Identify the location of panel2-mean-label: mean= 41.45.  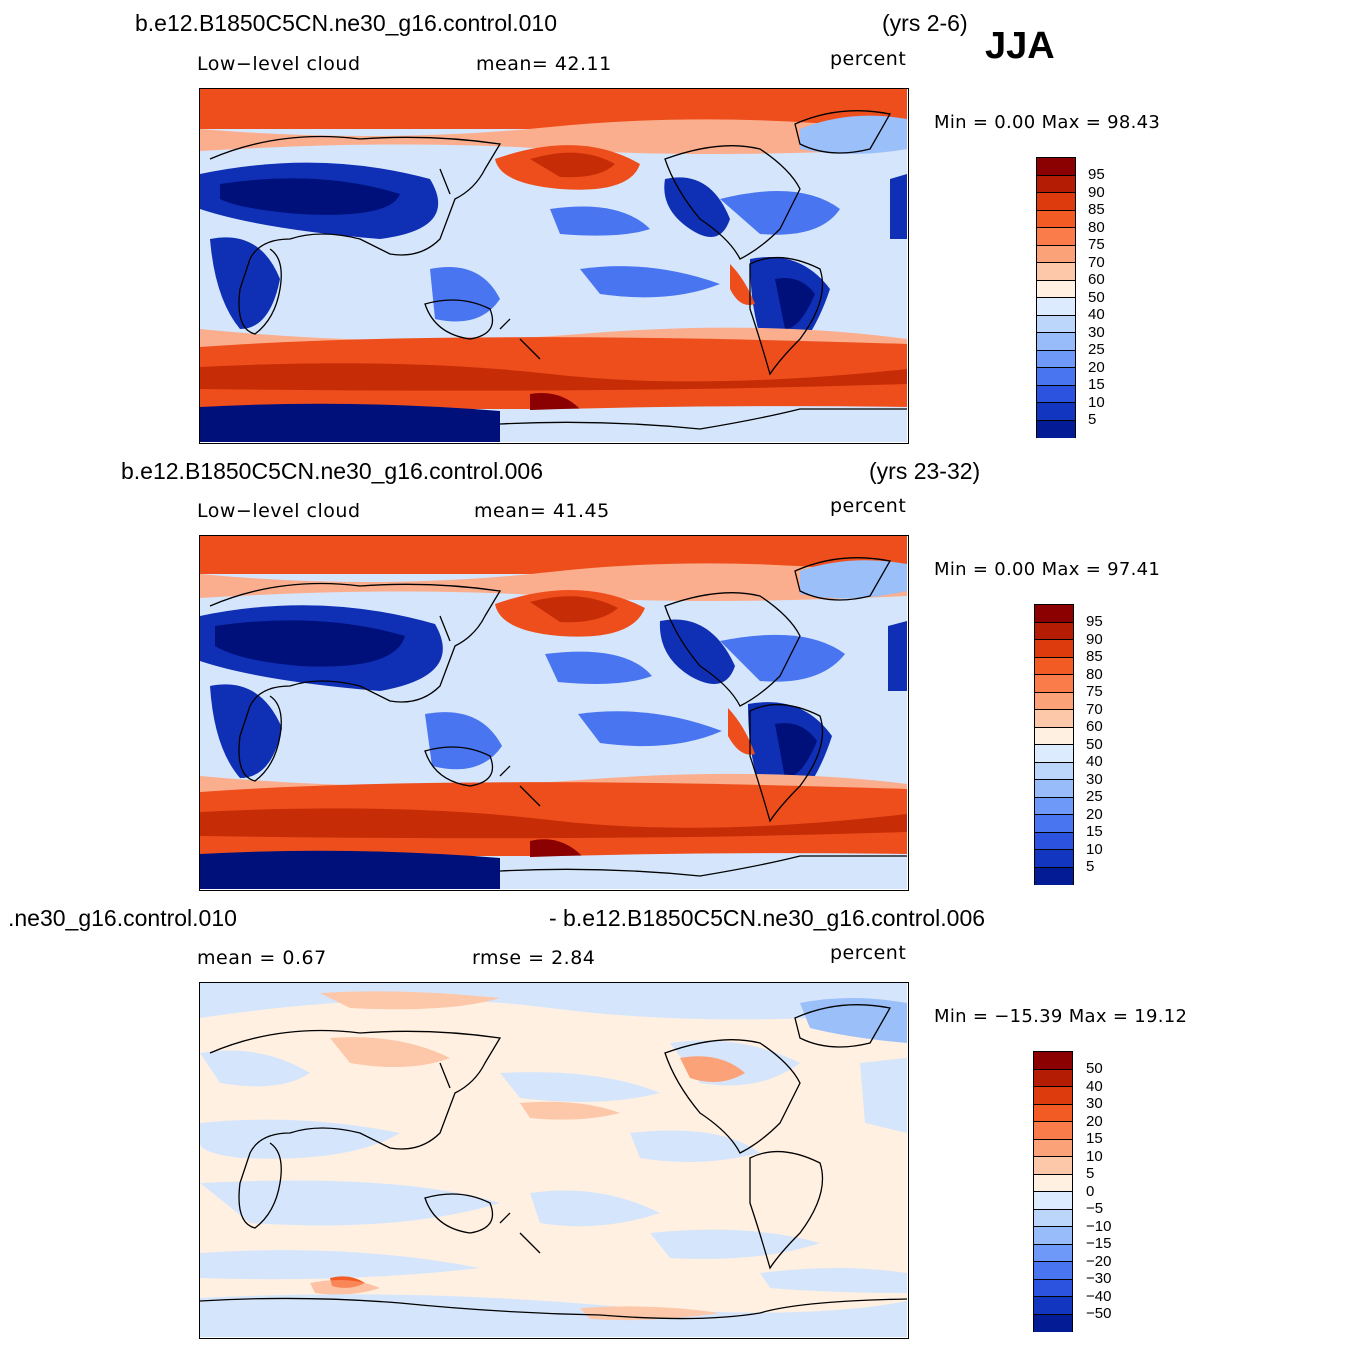
(542, 511).